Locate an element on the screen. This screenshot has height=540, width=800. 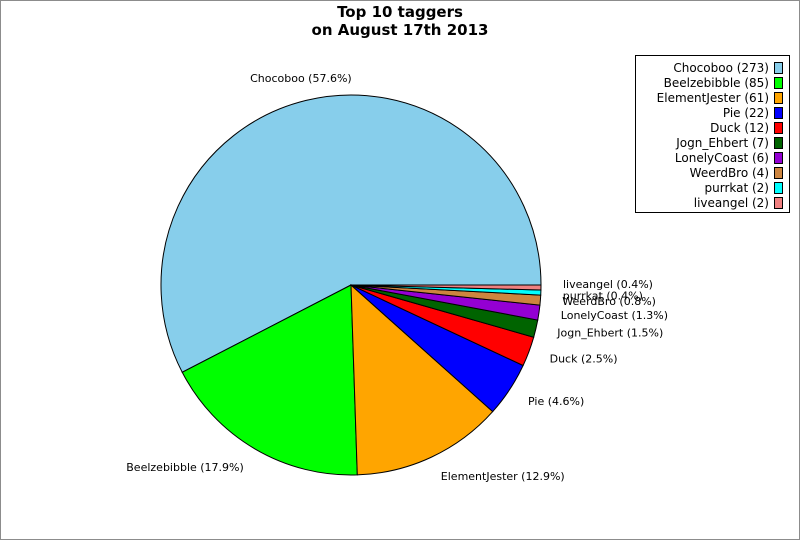
slice-label-weerdbro: WeerdBro (0.8%) is located at coordinates (609, 301).